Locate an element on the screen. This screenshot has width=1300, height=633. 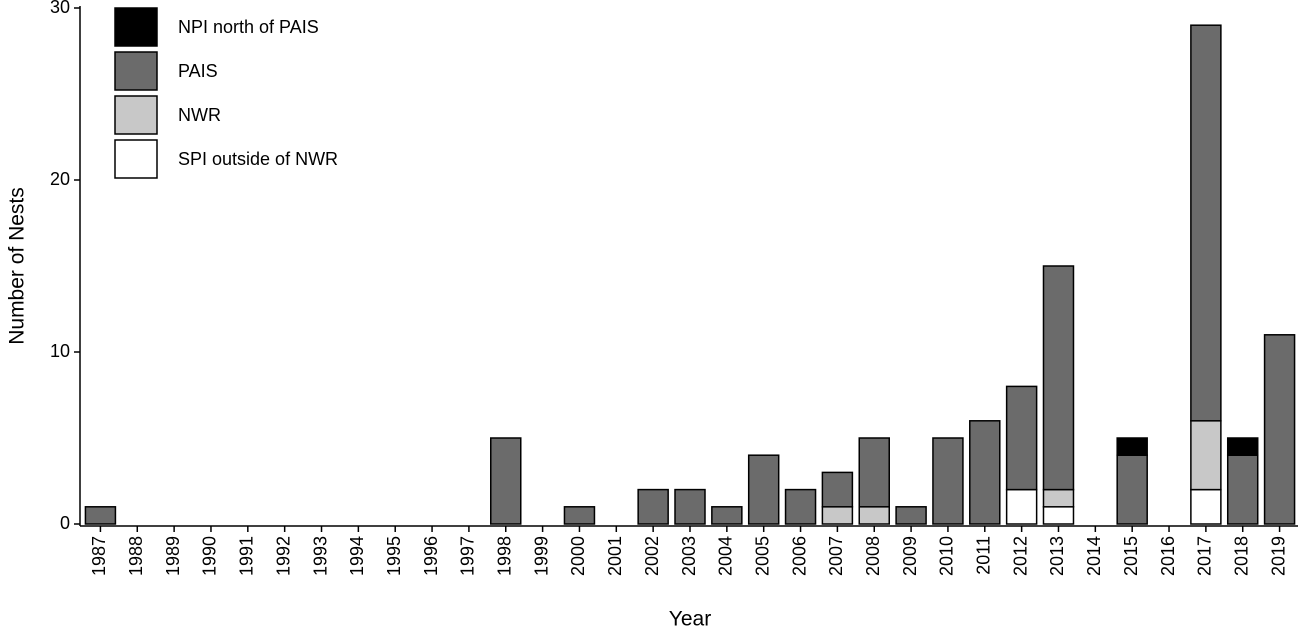
x-tick-label: 2009 is located at coordinates (910, 556).